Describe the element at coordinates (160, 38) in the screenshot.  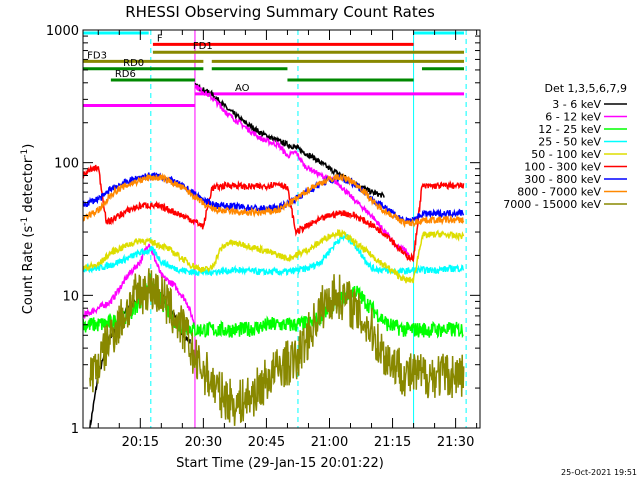
I see `flag-label-f: F` at that location.